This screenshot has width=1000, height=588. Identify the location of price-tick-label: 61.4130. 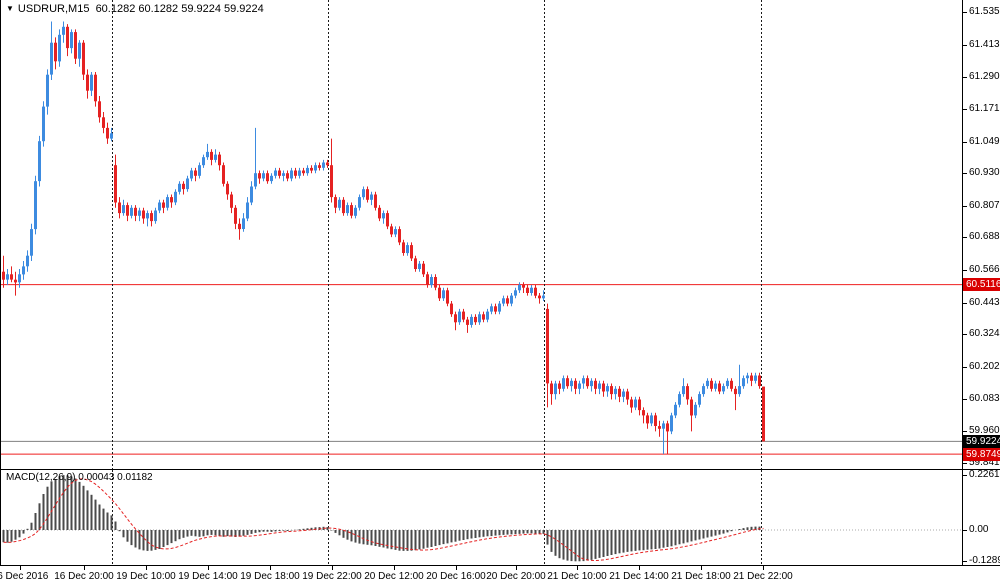
(984, 44).